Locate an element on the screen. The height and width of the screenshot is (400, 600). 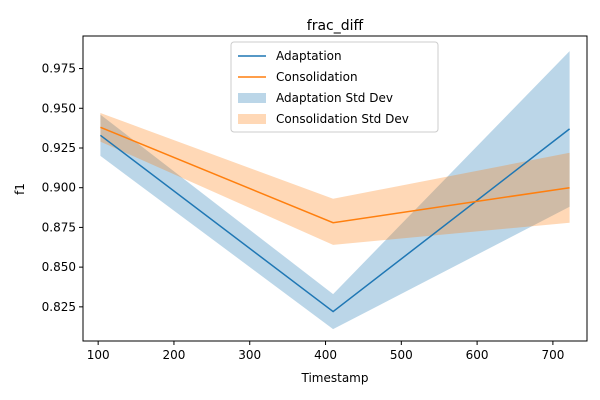
y-axis-ticks: 0.825 0.850 0.875 0.900 0.925 0.950 0.975 is located at coordinates (62, 188).